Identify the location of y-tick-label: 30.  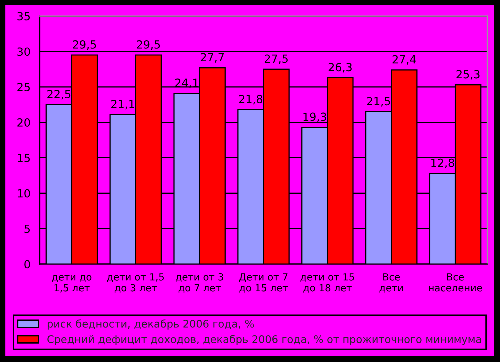
(24, 52).